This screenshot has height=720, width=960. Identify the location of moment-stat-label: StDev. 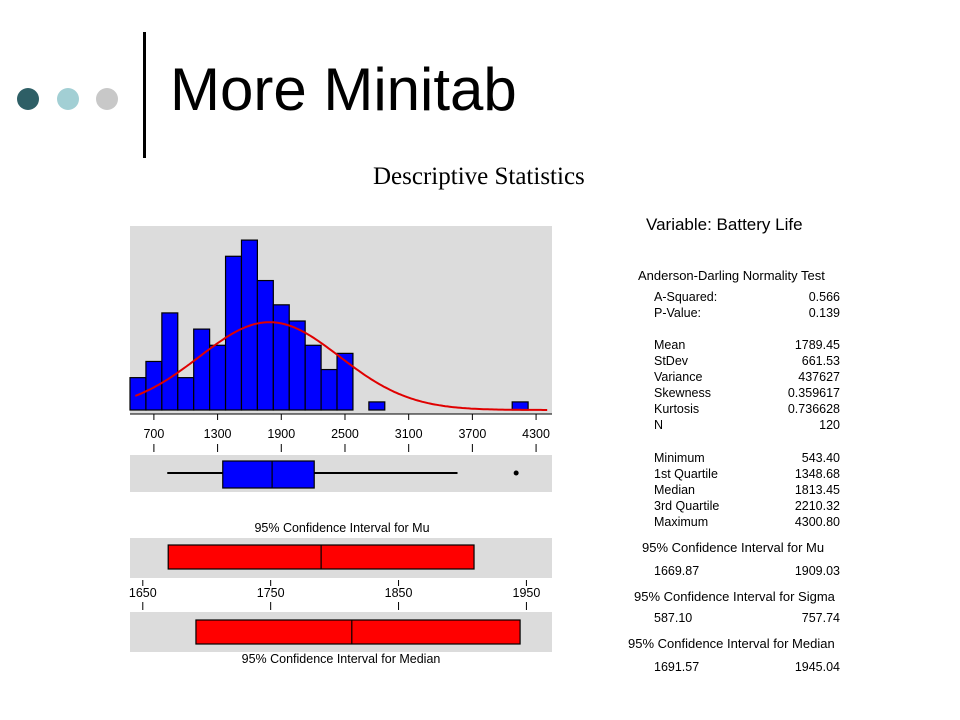
(671, 361).